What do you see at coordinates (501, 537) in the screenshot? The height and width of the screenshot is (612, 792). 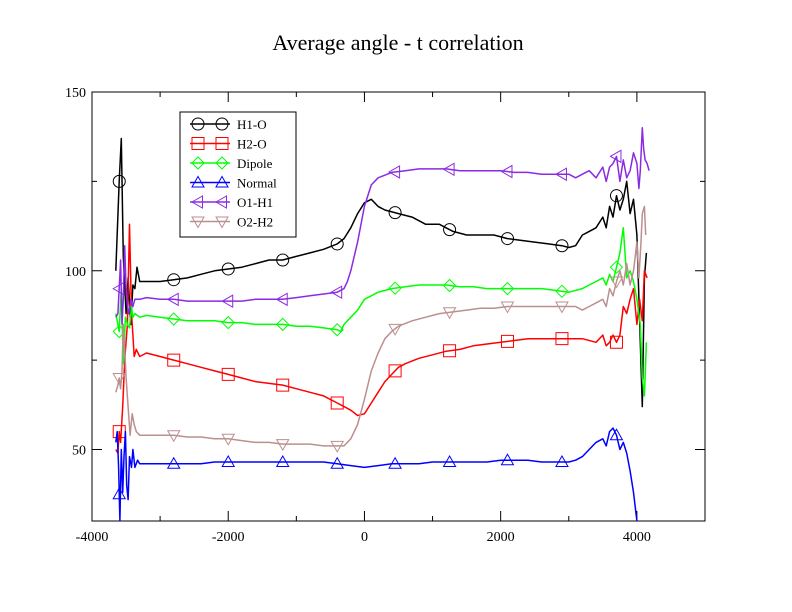 I see `x-tick-label: 2000` at bounding box center [501, 537].